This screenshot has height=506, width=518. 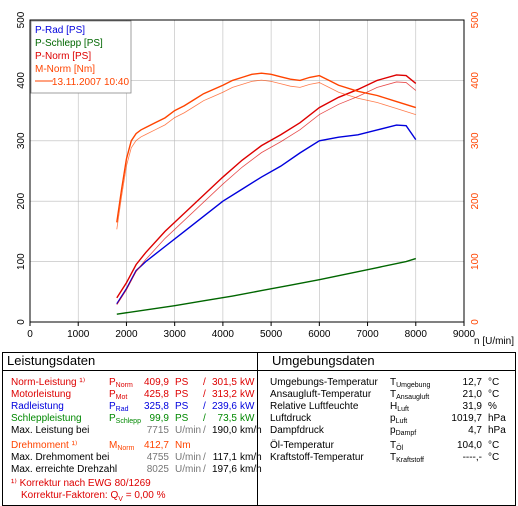 I want to click on umgebung-unit: hPa, so click(x=497, y=430).